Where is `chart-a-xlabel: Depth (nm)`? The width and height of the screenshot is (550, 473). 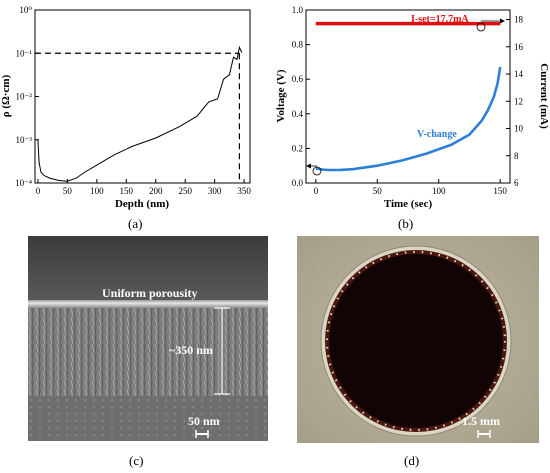 chart-a-xlabel: Depth (nm) is located at coordinates (142, 204).